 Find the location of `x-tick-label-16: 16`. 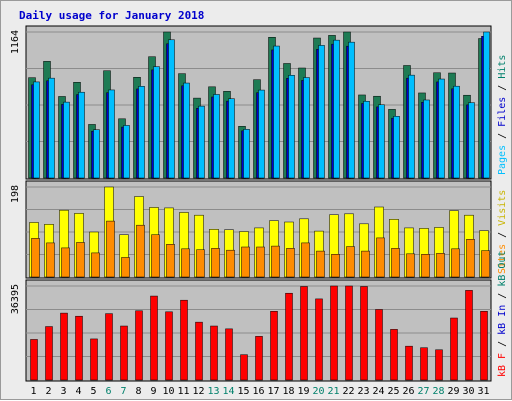

x-tick-label-16: 16 is located at coordinates (258, 391).